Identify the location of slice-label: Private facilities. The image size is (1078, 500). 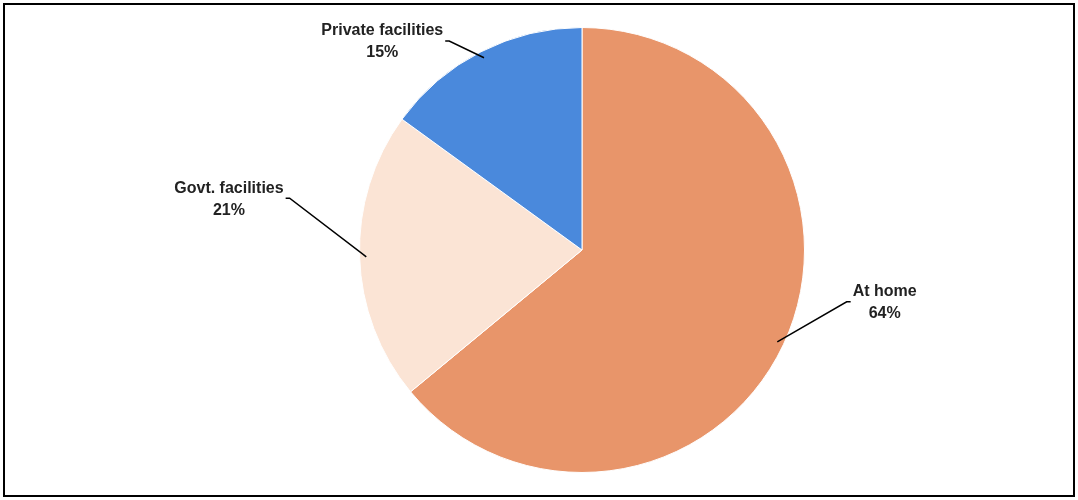
(382, 30).